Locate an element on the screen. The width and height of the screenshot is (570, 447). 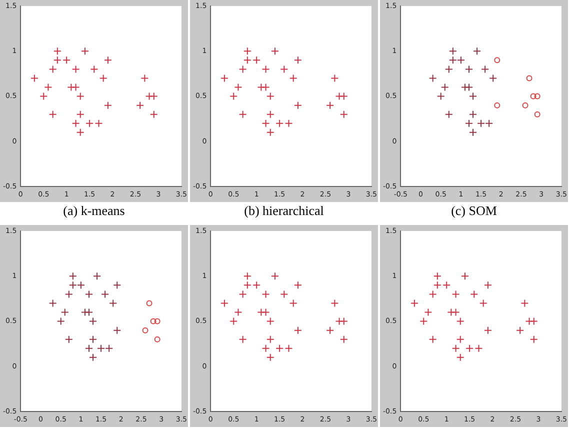
text: (b) hierarchical is located at coordinates (284, 211).